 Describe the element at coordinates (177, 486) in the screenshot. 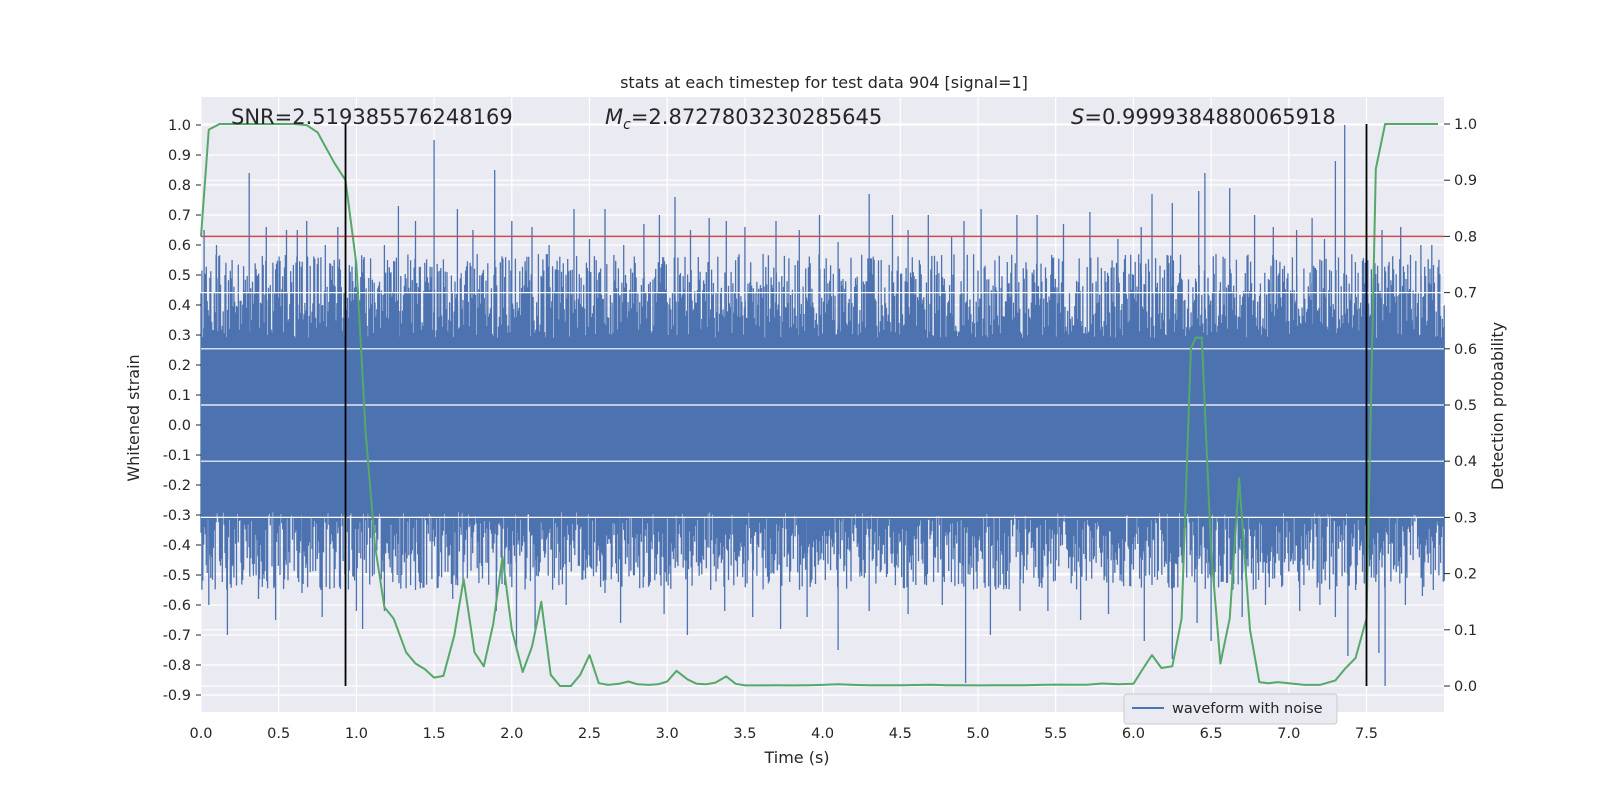

I see `y-left-tick-label: -0.2` at that location.